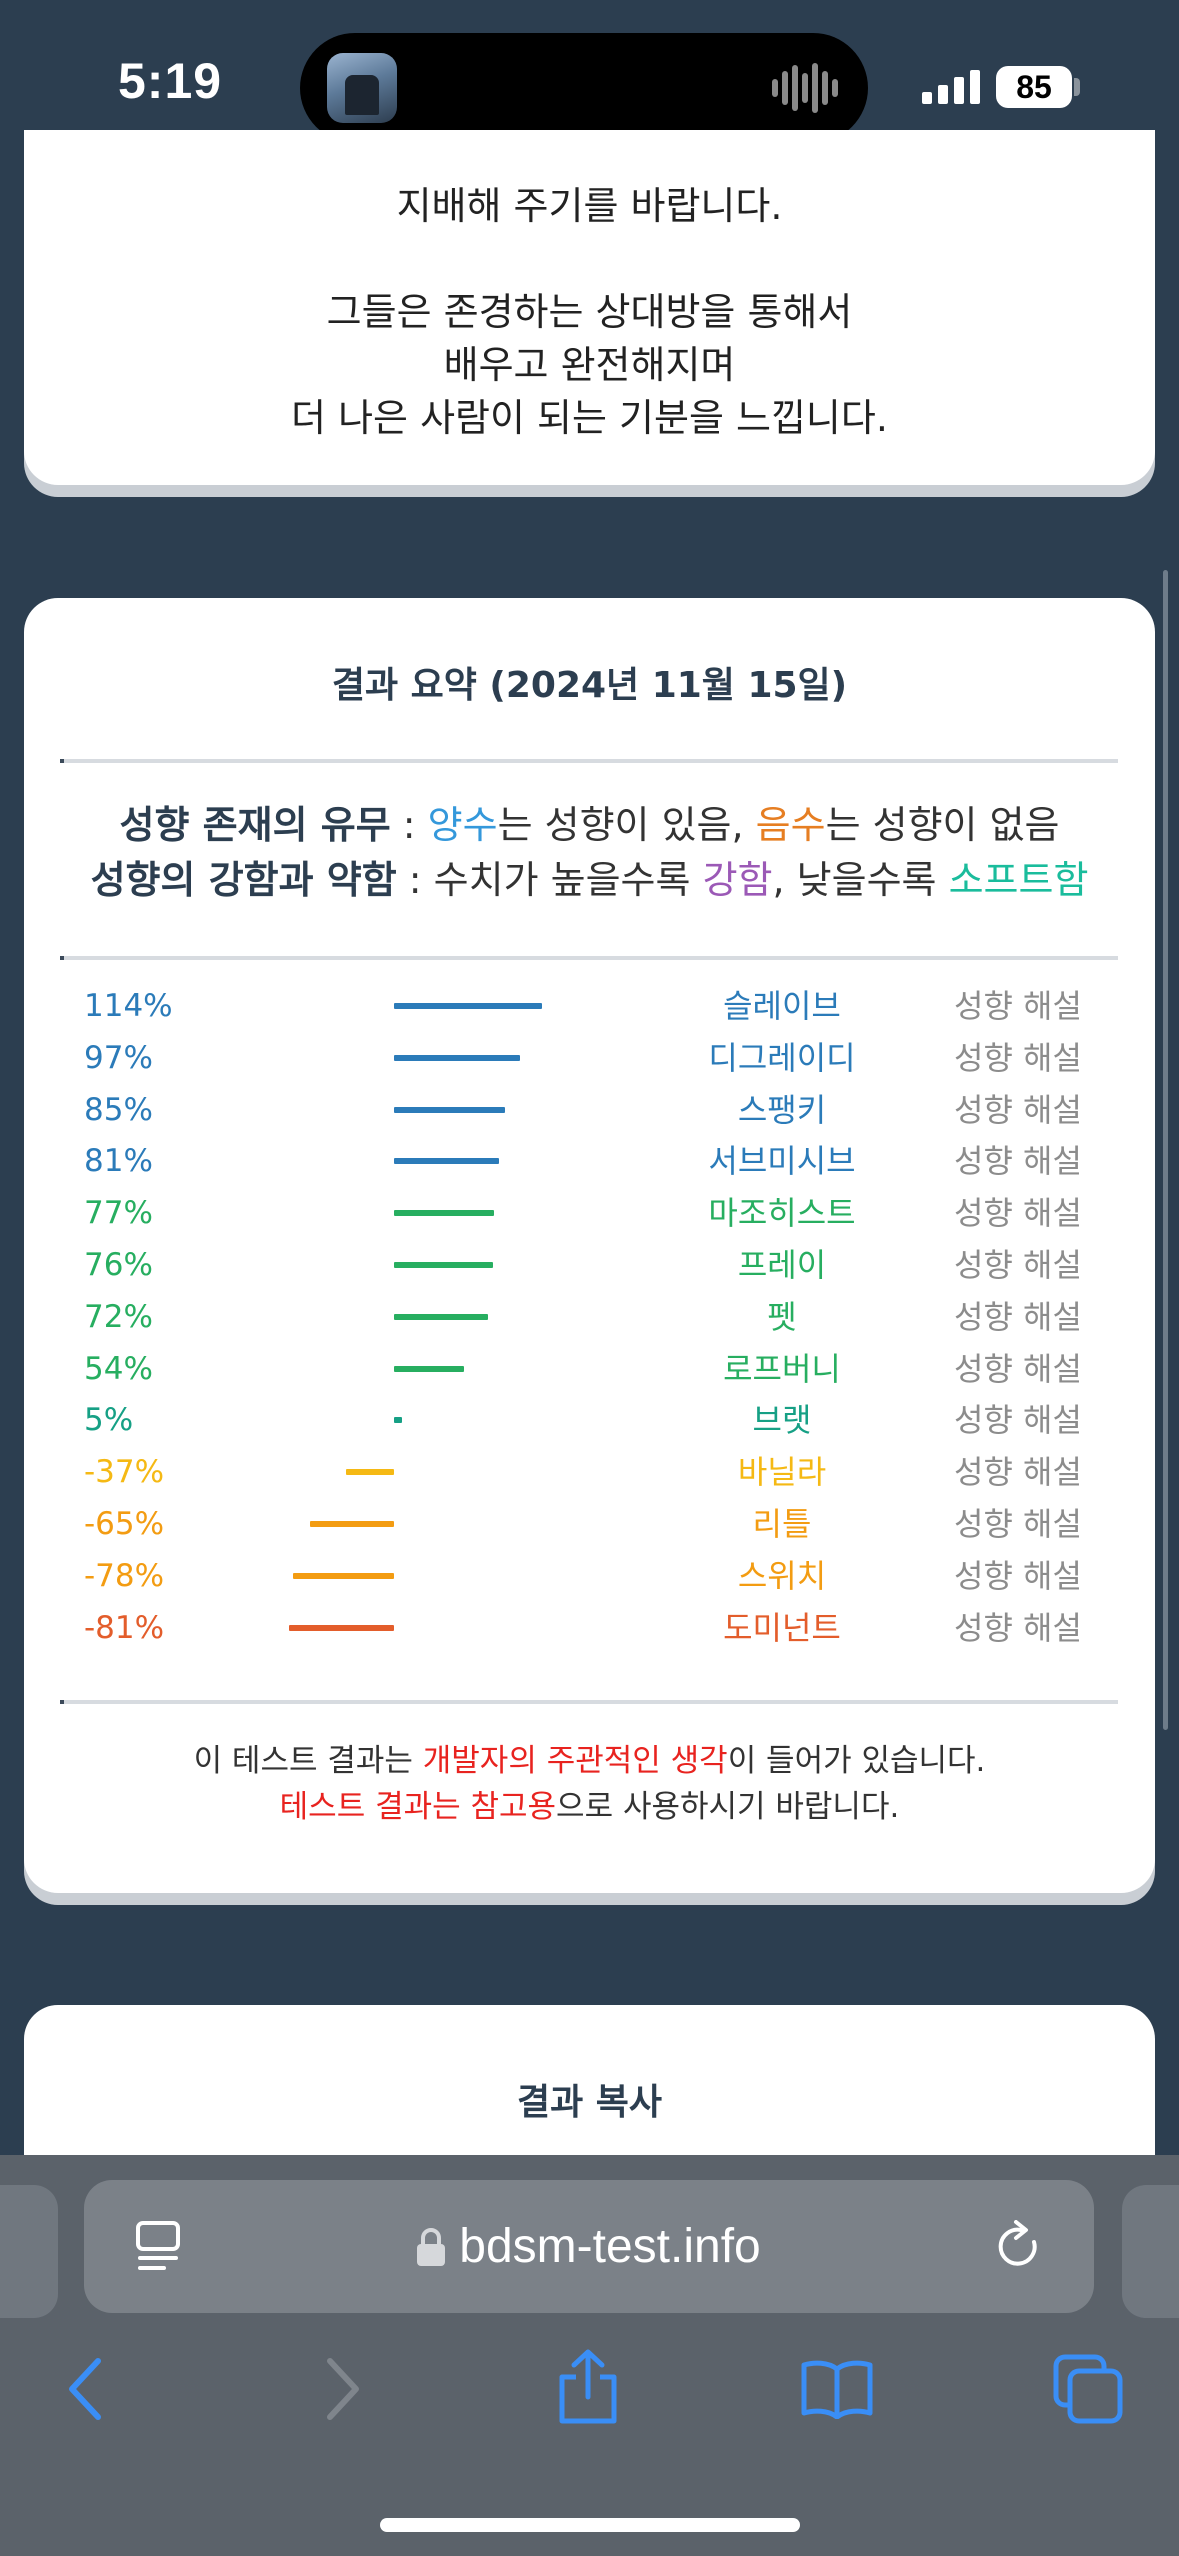 This screenshot has width=1179, height=2556. What do you see at coordinates (589, 825) in the screenshot?
I see `legend-line-presence: 성향 존재의 유무 : 양수는 성향이 있음, 음수는 성향이 없음` at bounding box center [589, 825].